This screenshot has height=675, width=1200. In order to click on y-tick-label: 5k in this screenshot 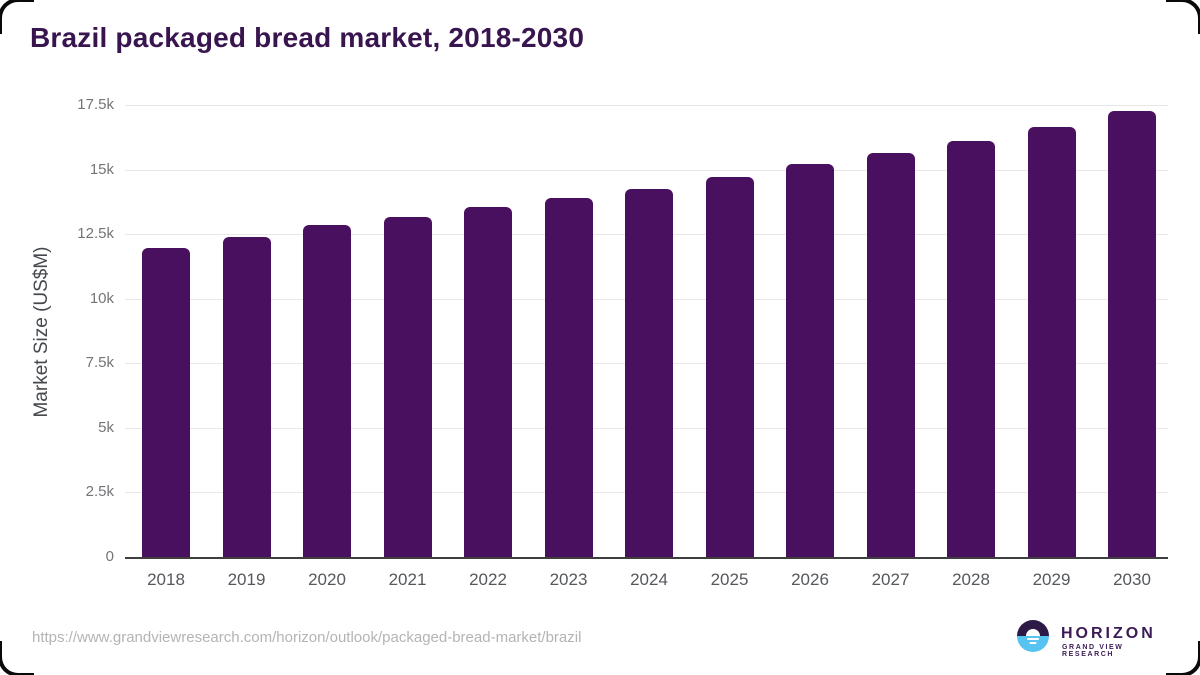, I will do `click(106, 427)`.